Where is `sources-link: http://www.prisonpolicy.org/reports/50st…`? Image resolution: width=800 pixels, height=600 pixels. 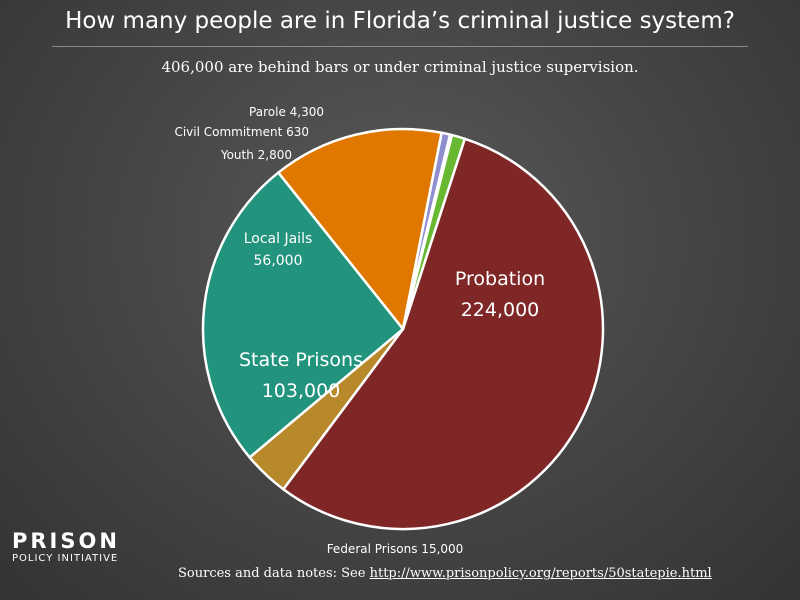
sources-link: http://www.prisonpolicy.org/reports/50st… is located at coordinates (540, 573).